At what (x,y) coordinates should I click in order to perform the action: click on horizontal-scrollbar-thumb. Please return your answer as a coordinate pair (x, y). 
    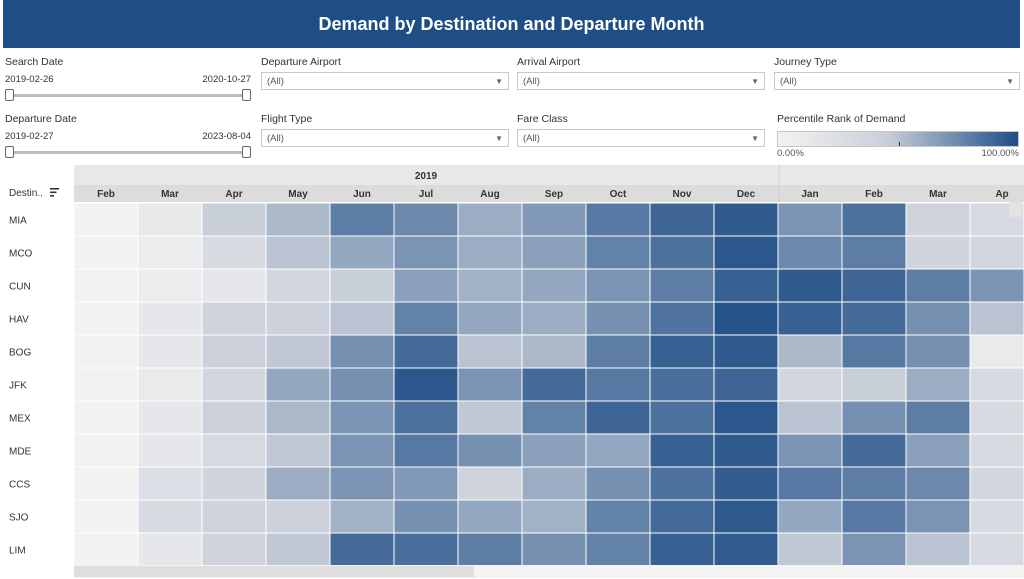
    Looking at the image, I should click on (274, 571).